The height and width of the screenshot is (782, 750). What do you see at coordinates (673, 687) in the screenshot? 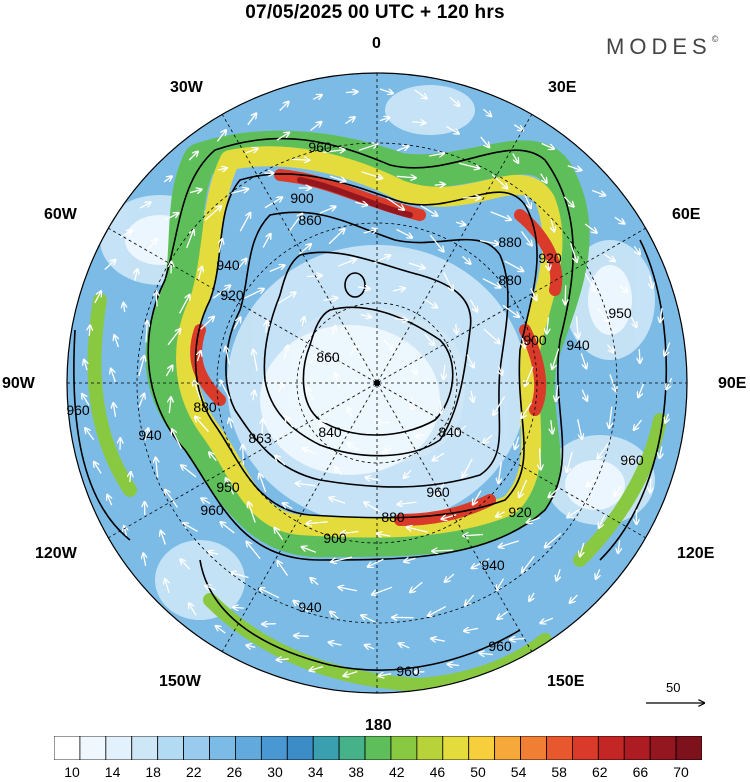
I see `vector-reference-value: 50` at bounding box center [673, 687].